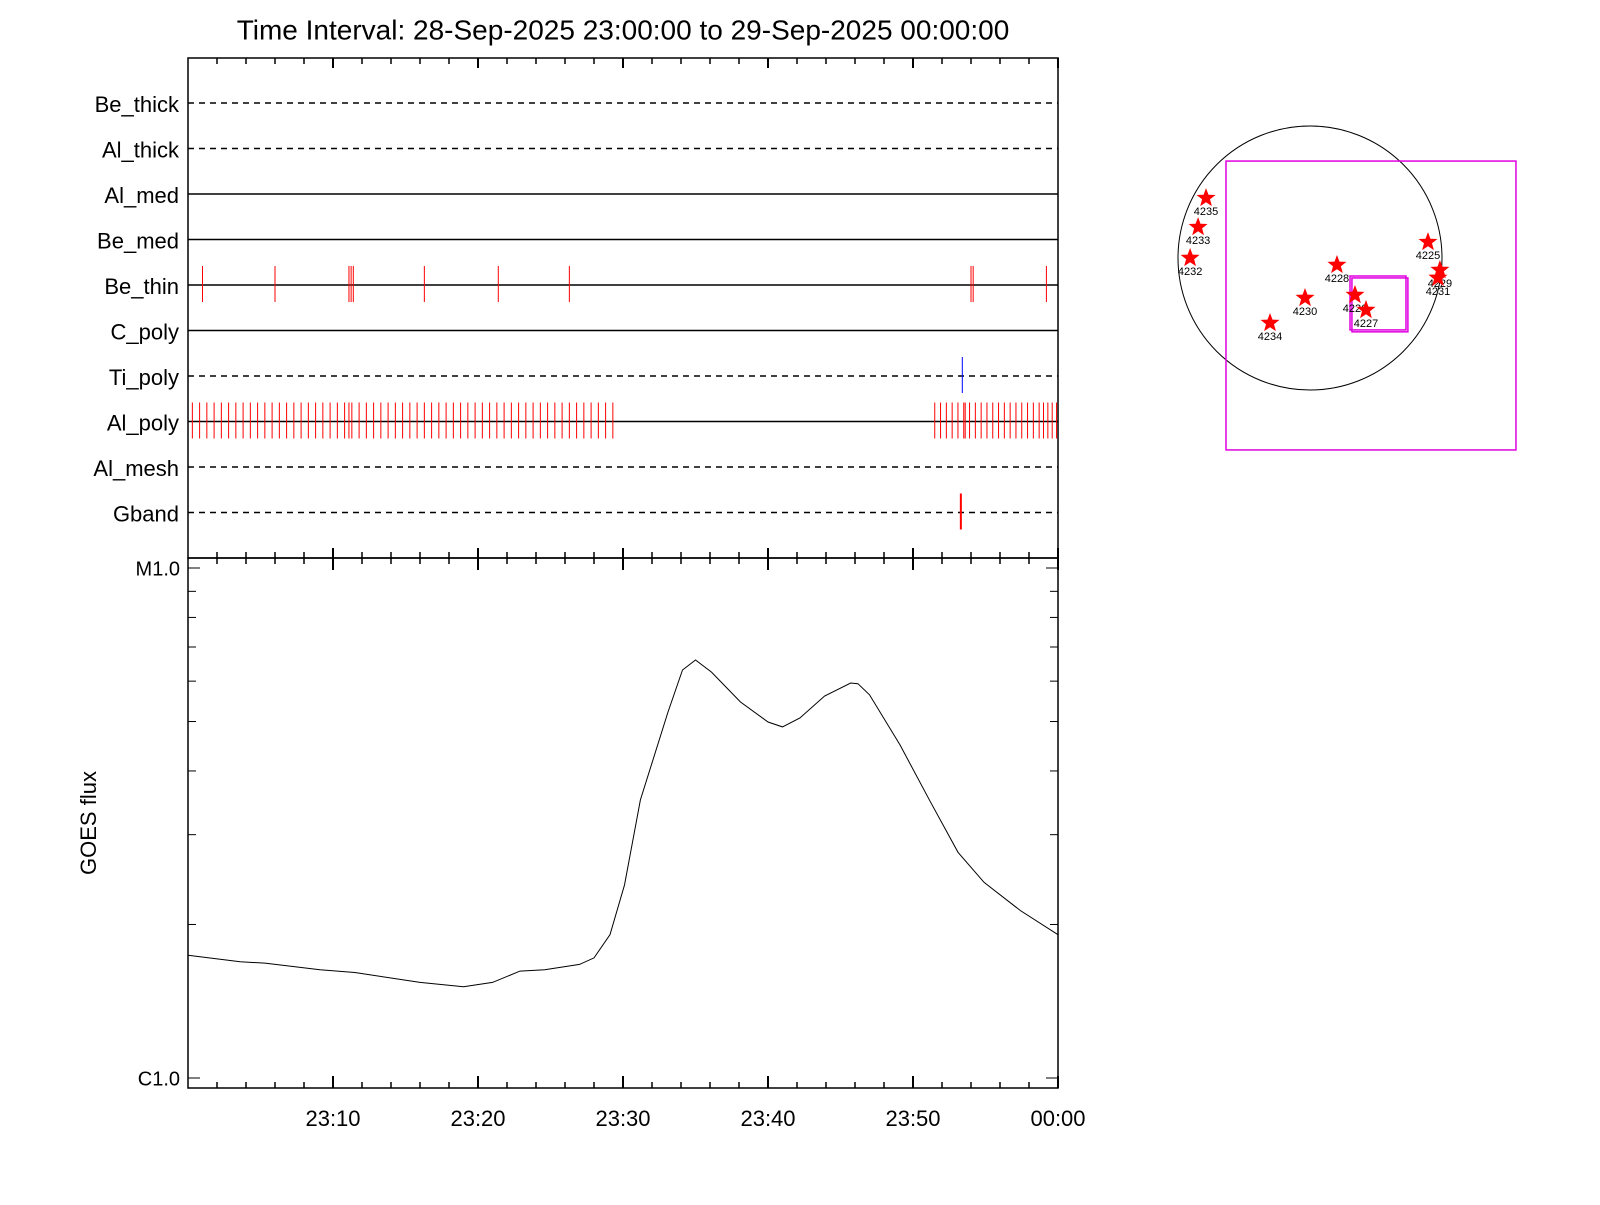 The image size is (1600, 1205). What do you see at coordinates (145, 331) in the screenshot?
I see `row-label: C_poly` at bounding box center [145, 331].